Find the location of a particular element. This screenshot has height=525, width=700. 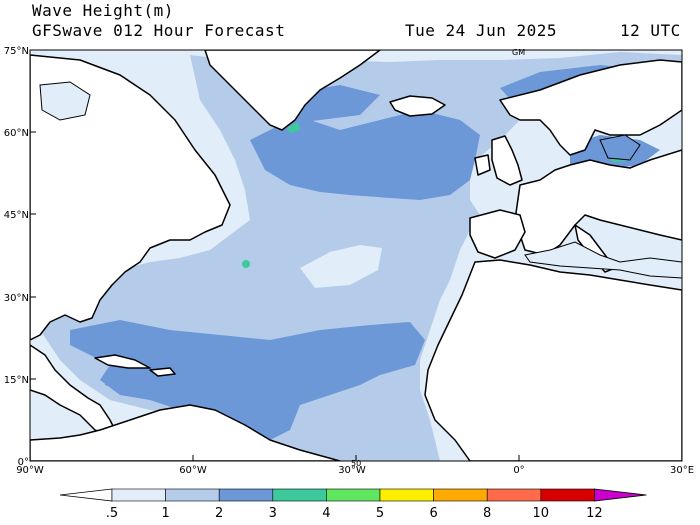

meridian-50-label: 50 is located at coordinates (356, 463).